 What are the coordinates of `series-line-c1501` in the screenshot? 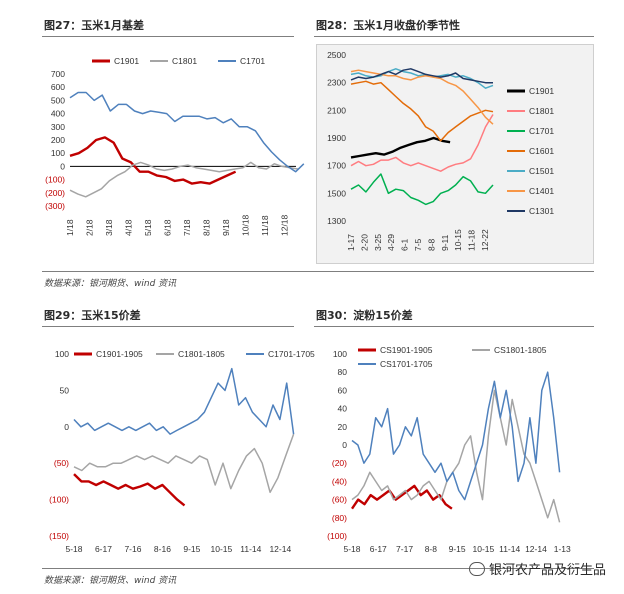 It's located at (422, 78).